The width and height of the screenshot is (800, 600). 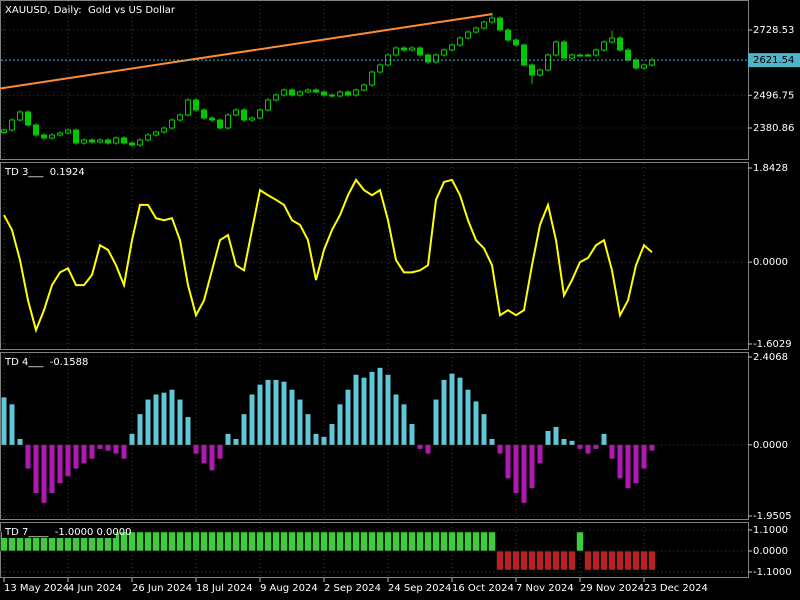 I want to click on x-tick-label: 13 May 2024, so click(x=36, y=588).